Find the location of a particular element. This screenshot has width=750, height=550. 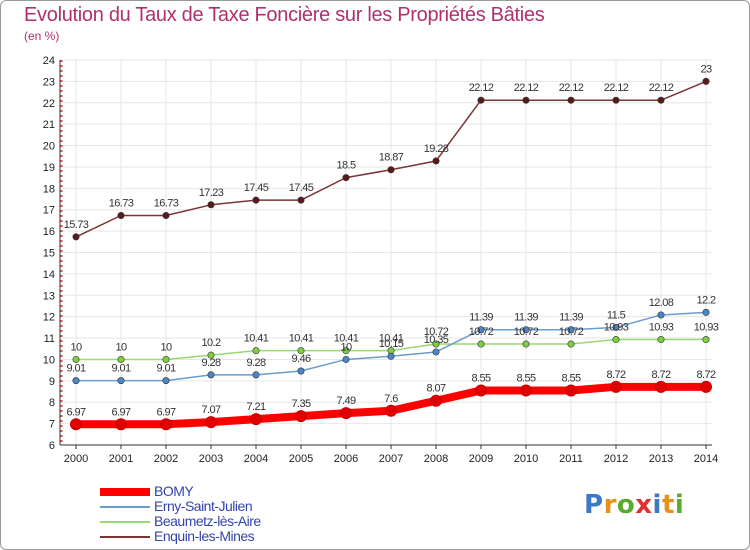

y-tick-label: 24 is located at coordinates (49, 61).